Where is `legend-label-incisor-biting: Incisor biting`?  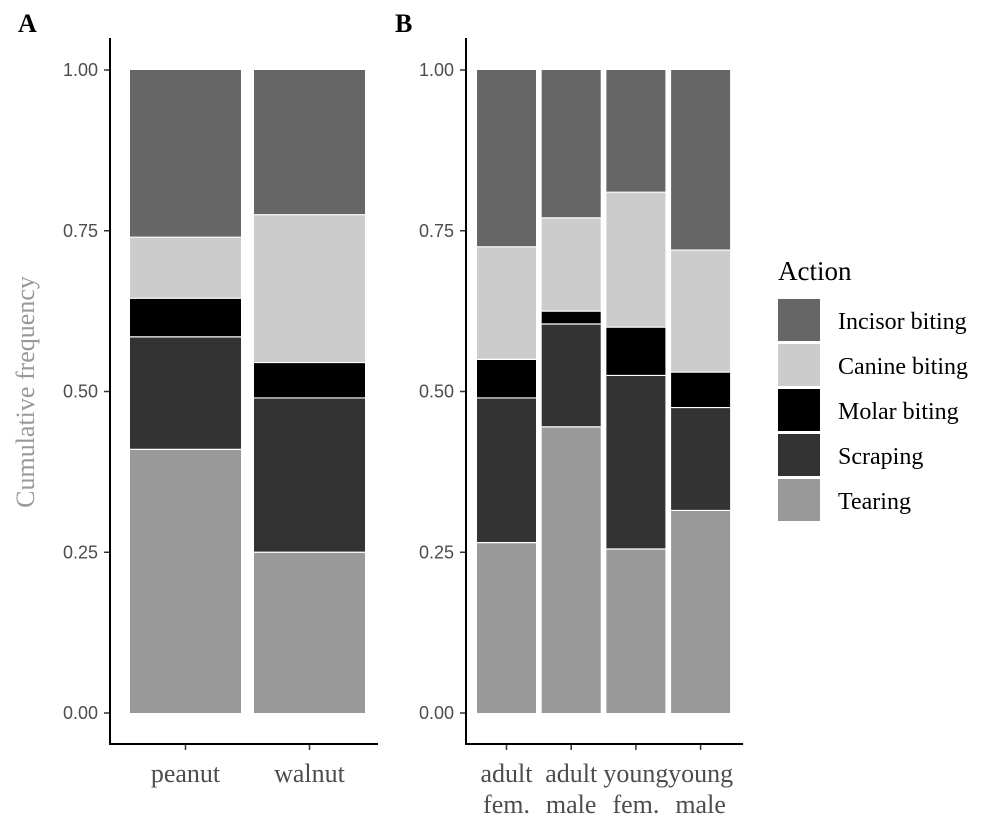 legend-label-incisor-biting: Incisor biting is located at coordinates (902, 322).